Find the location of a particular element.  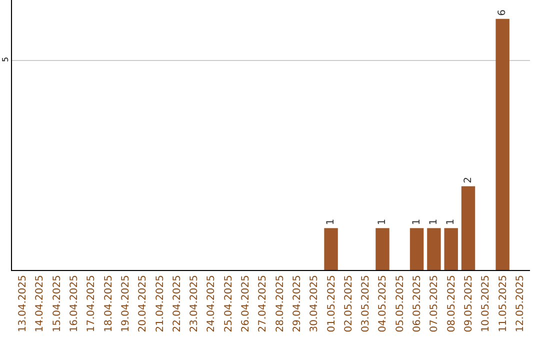

x-tick-label: 08.05.2025 is located at coordinates (452, 303).